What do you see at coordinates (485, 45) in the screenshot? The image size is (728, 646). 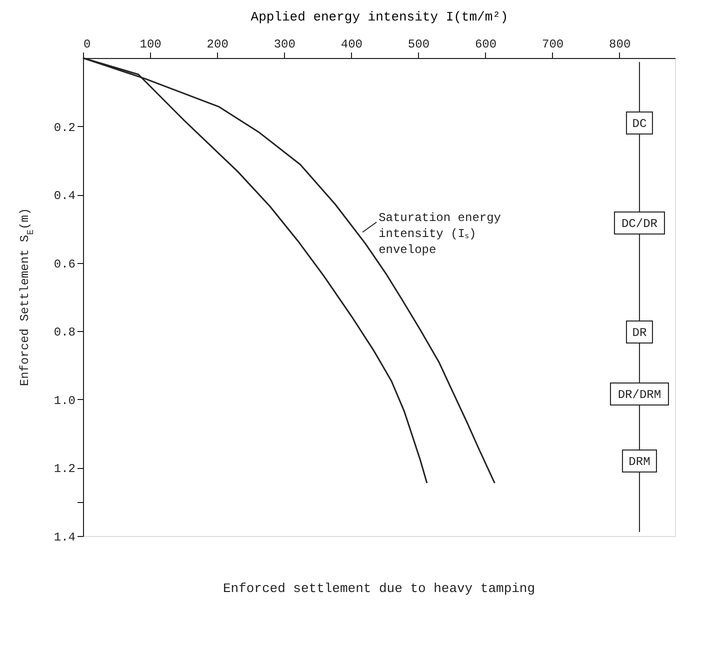 I see `x-tick-label: 600` at bounding box center [485, 45].